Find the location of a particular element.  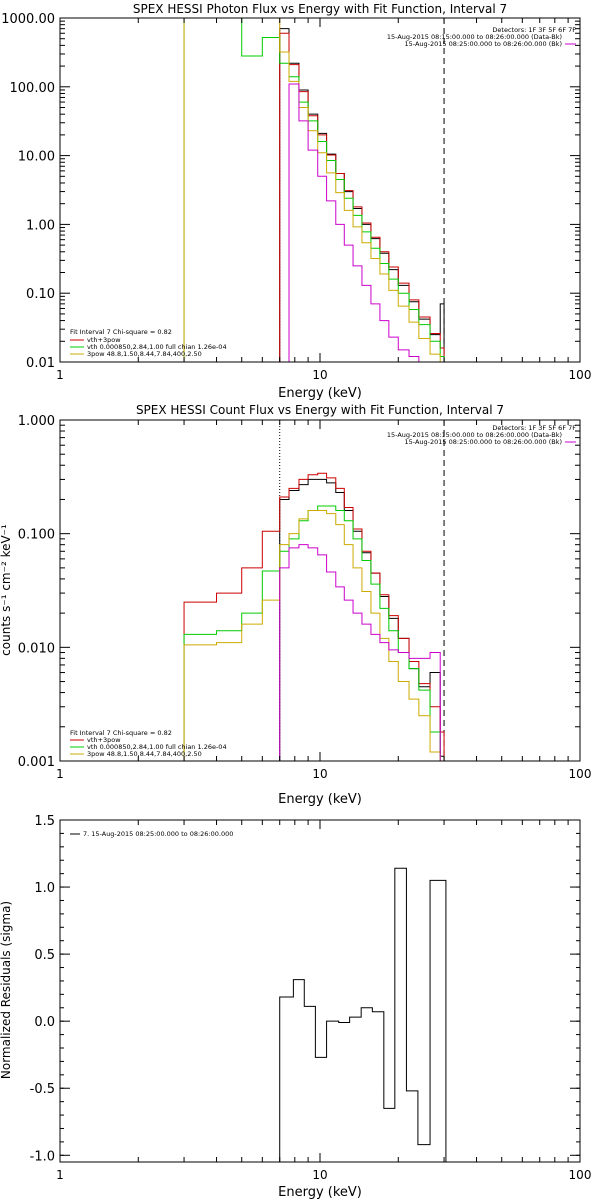

y-tick-label: 100.00 is located at coordinates (33, 88).